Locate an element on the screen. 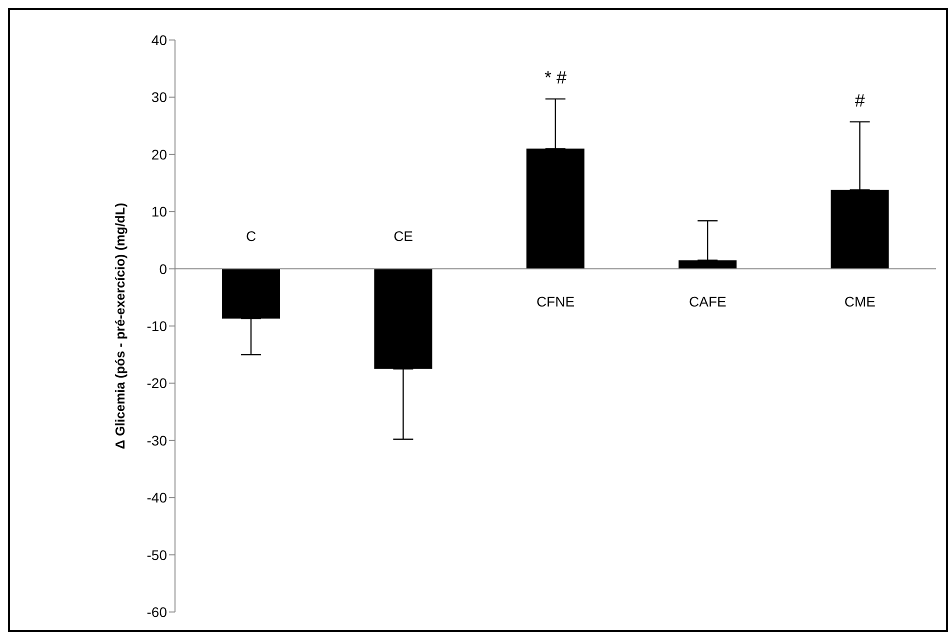  y-tick-label: -20 is located at coordinates (157, 383).